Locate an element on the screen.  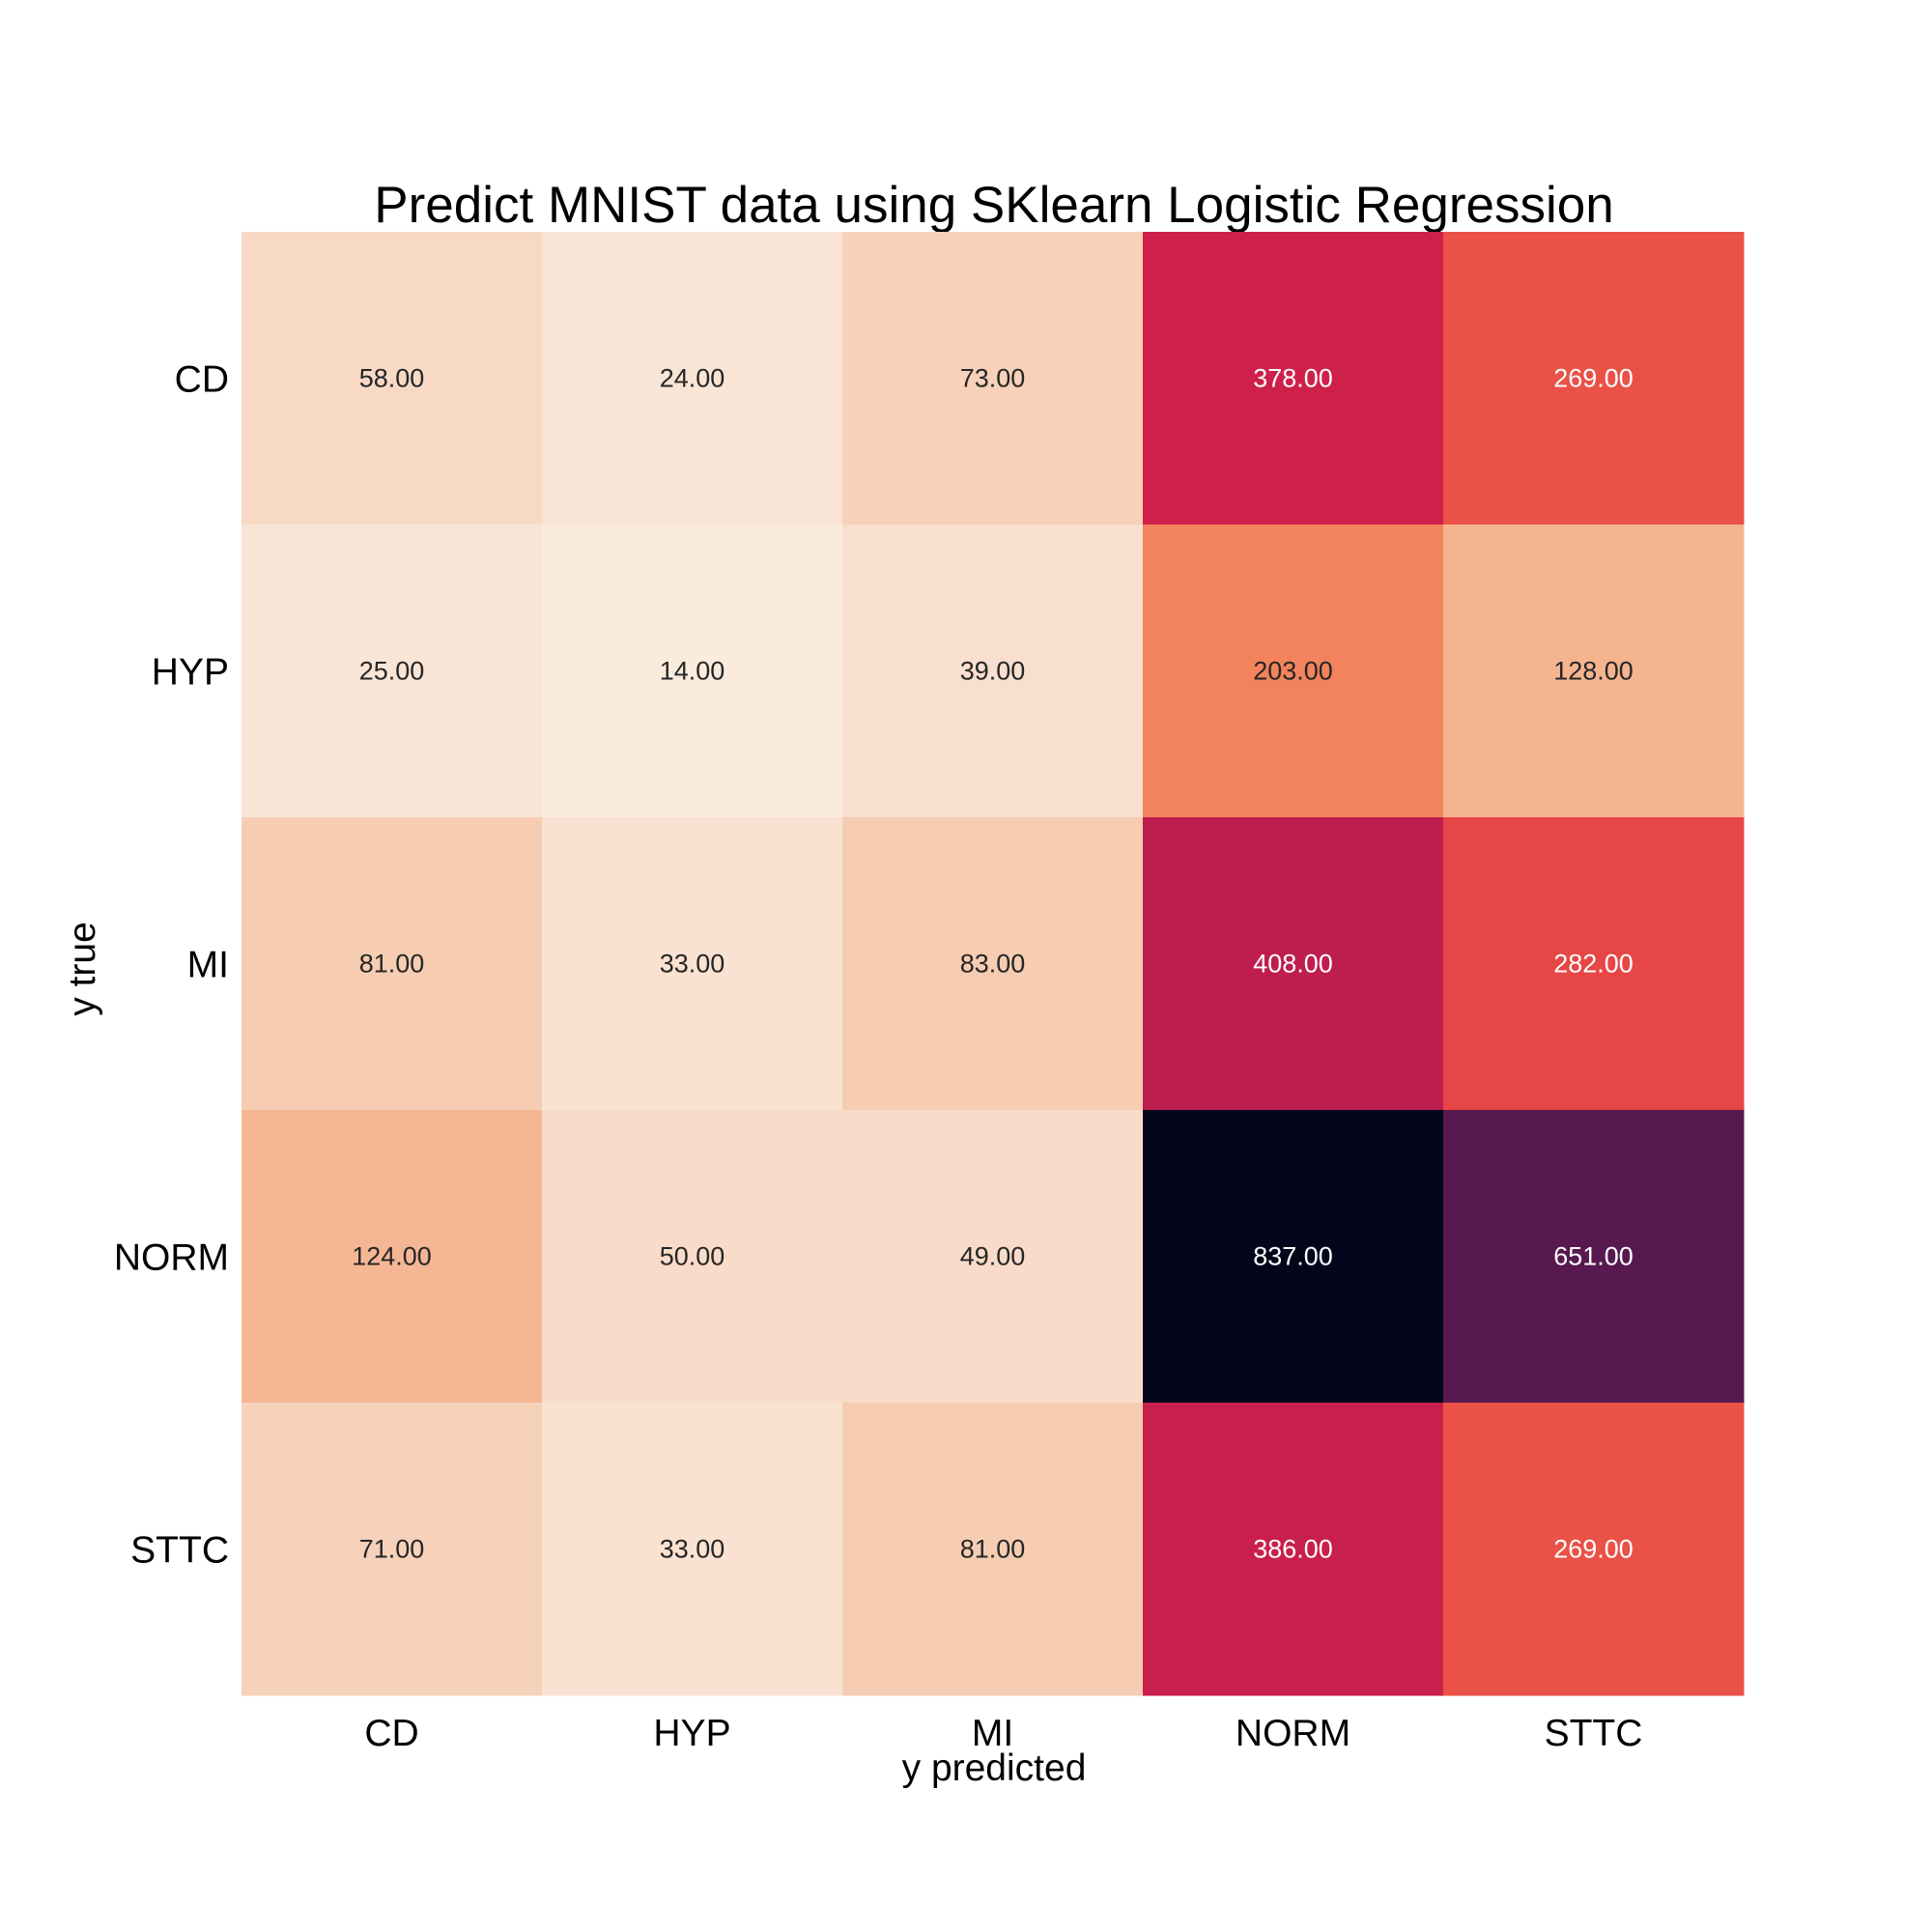
heatmap-cell-value-label: 651.00 is located at coordinates (1593, 1256).